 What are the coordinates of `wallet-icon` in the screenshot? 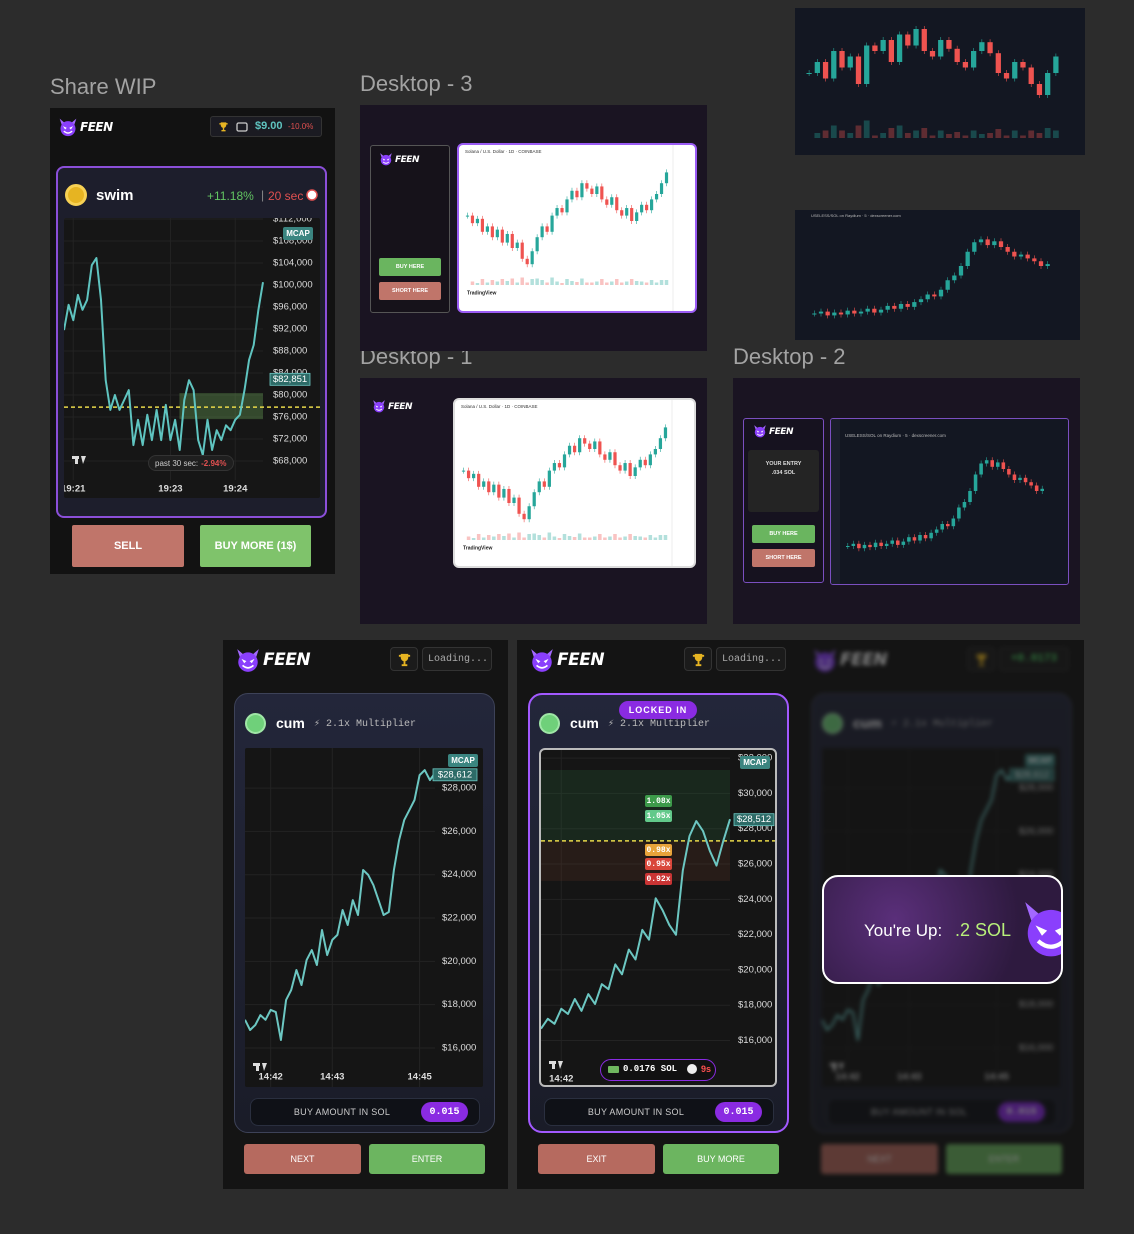 It's located at (242, 127).